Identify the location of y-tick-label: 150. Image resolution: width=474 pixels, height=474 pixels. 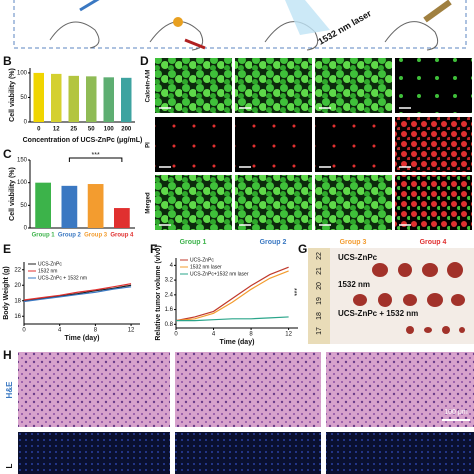
(22, 161).